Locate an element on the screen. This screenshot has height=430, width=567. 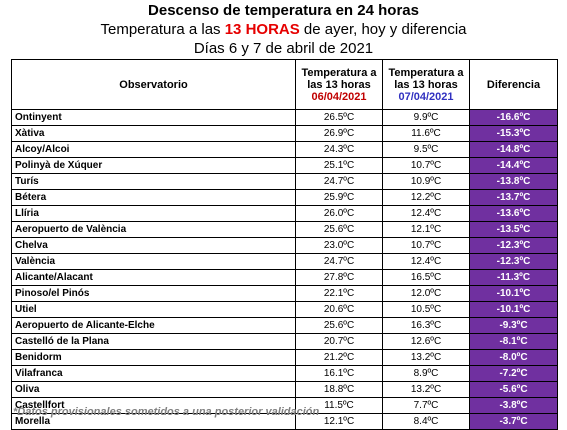
table-row: Alicante/Alacant 27.8ºC 16.5ºC -11.3ºC is located at coordinates (284, 277).